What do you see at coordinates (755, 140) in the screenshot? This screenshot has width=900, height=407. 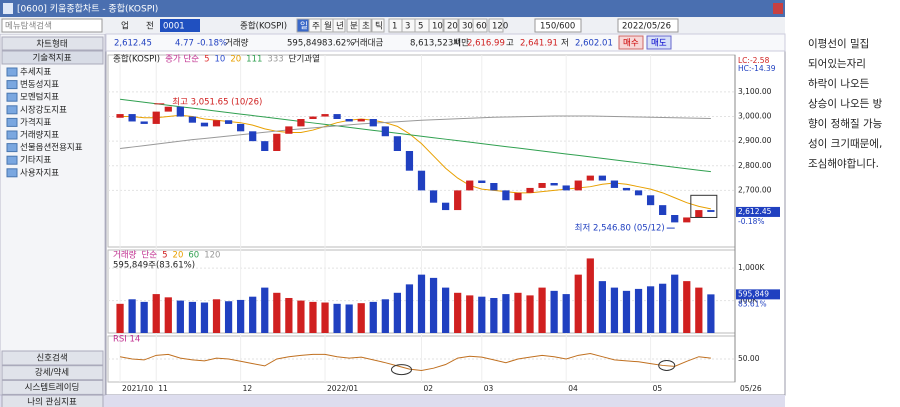 I see `y-tick-label: 2,900.00` at bounding box center [755, 140].